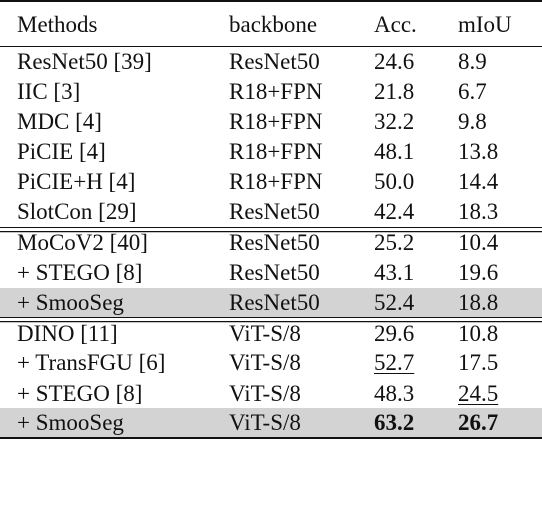 The image size is (542, 514). What do you see at coordinates (84, 61) in the screenshot?
I see `method-cell: ResNet50 [39]` at bounding box center [84, 61].